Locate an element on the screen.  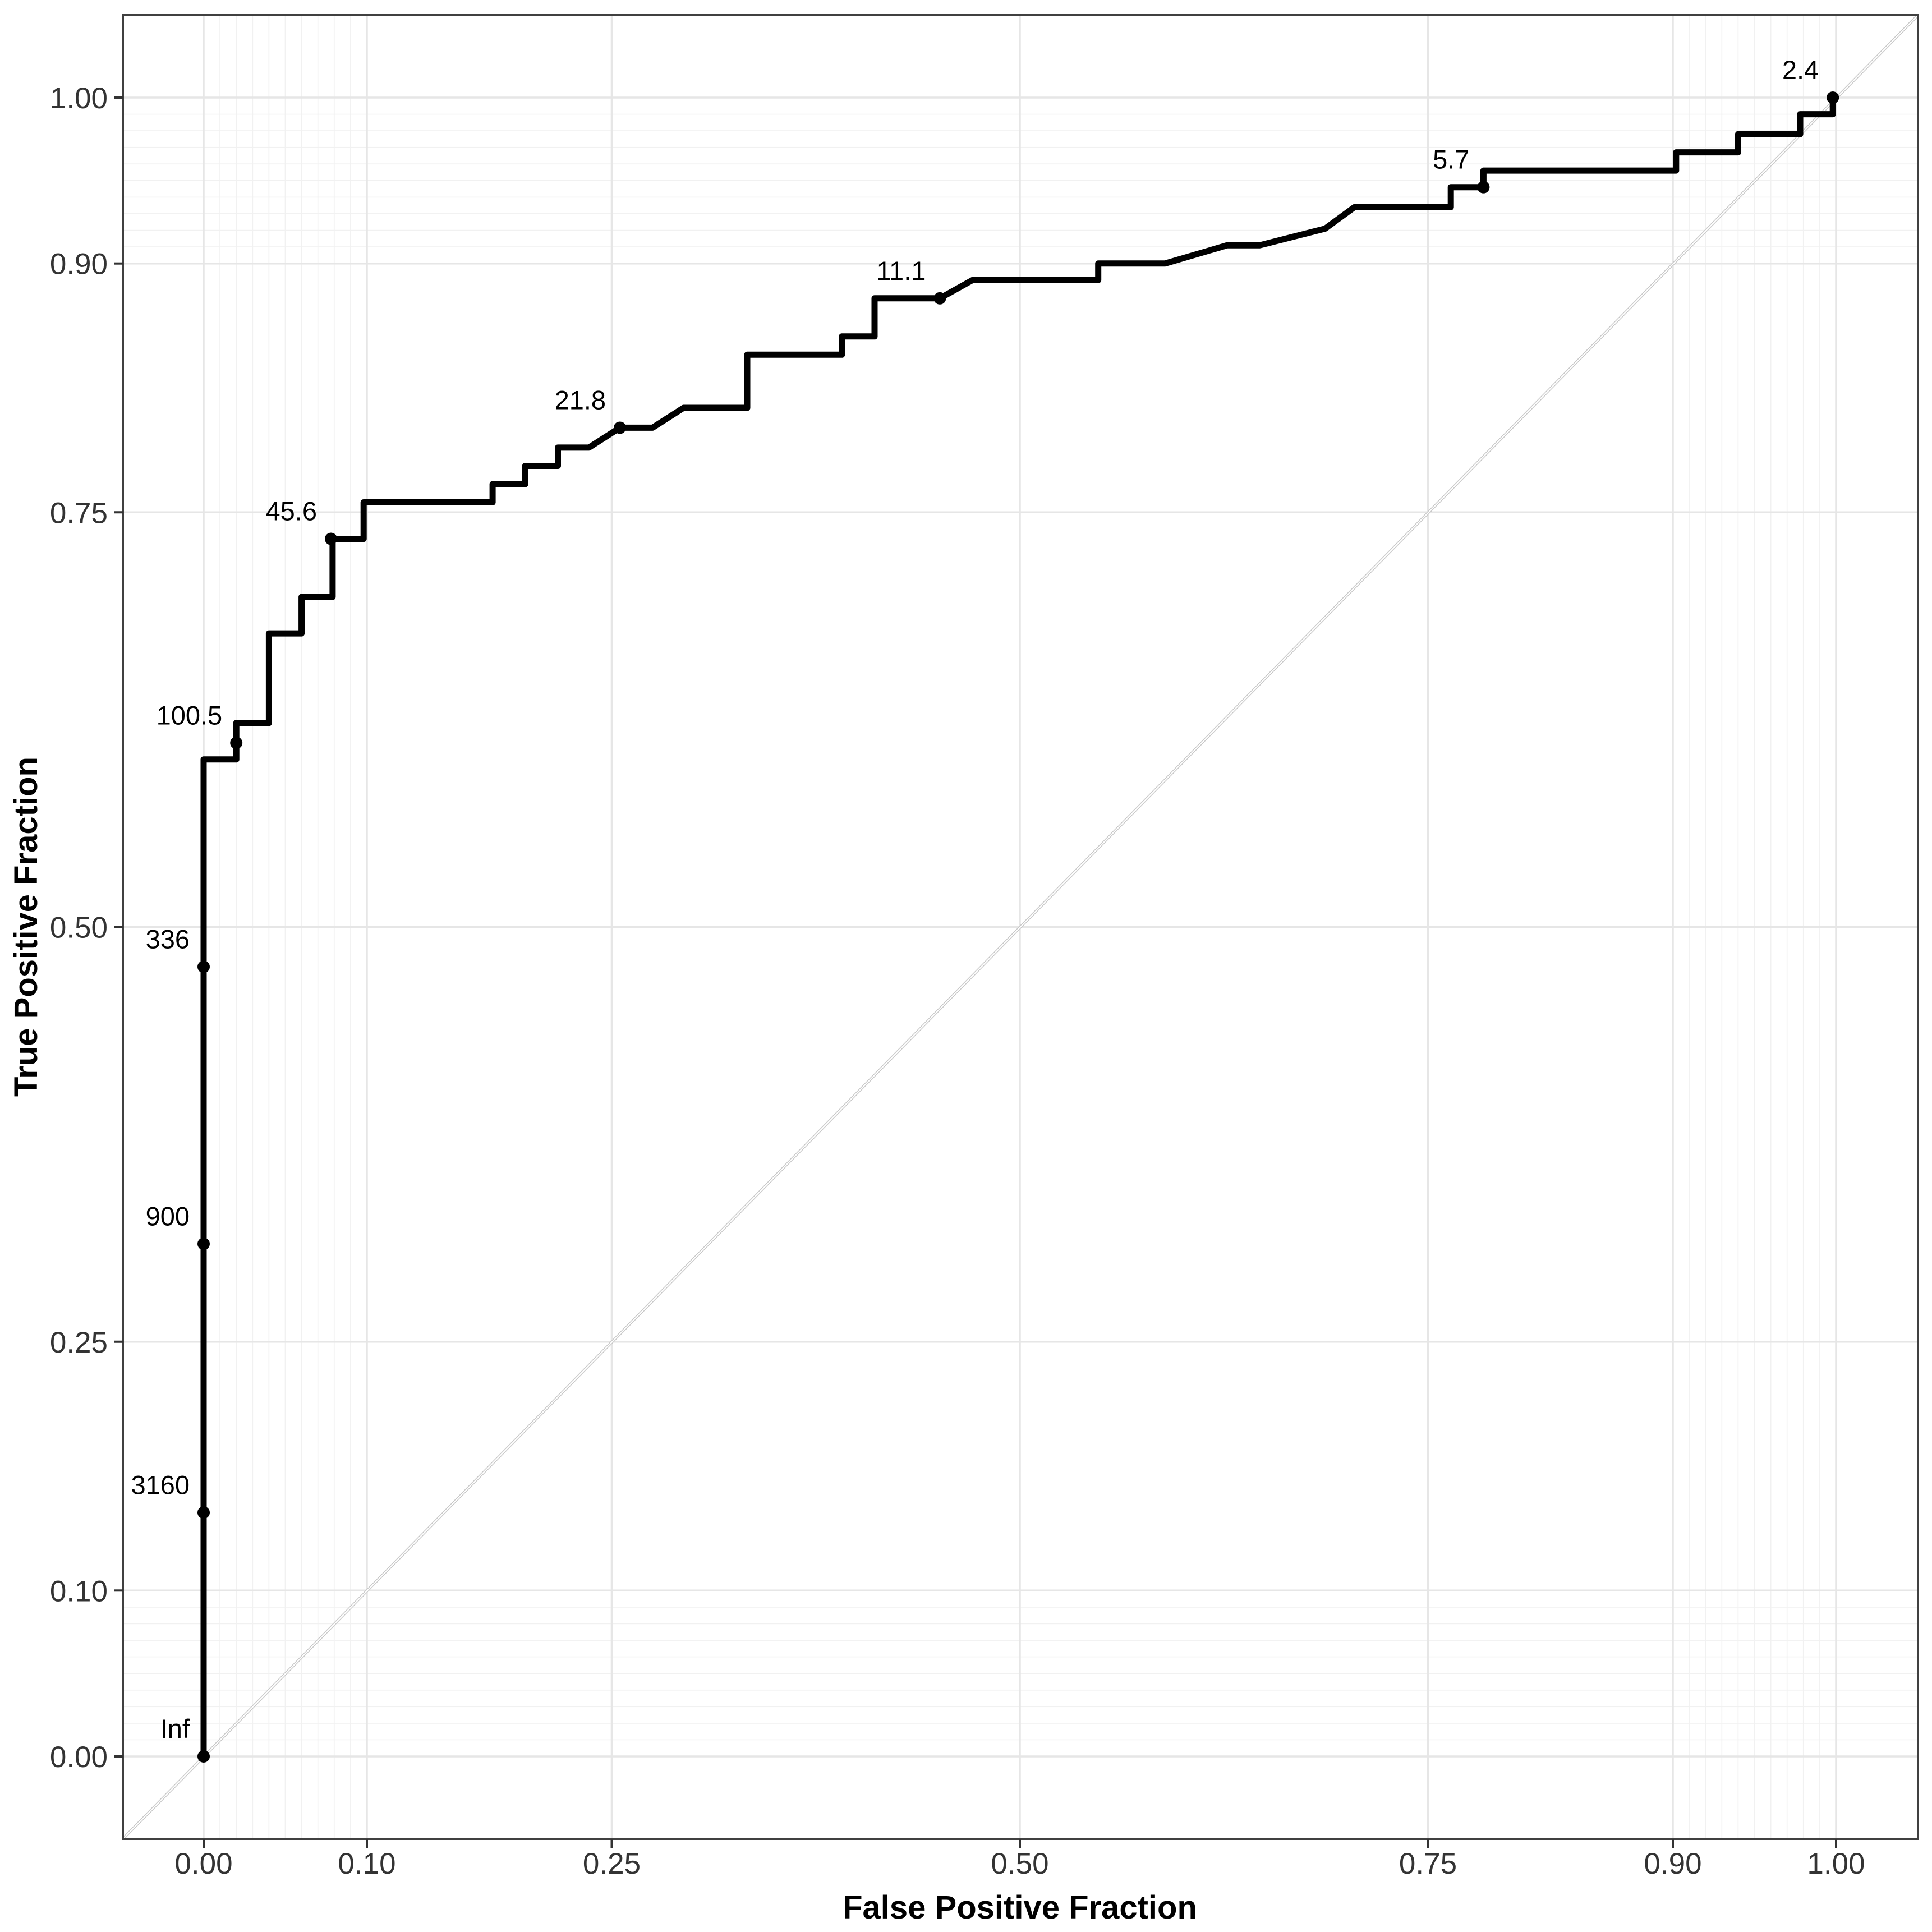
y-tick-label: 0.90 is located at coordinates (79, 264).